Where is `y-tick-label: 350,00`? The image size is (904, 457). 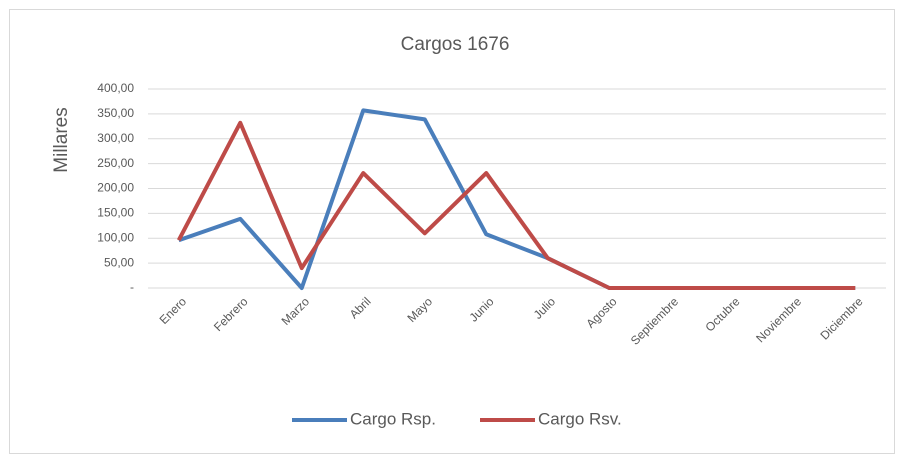
y-tick-label: 350,00 is located at coordinates (115, 113).